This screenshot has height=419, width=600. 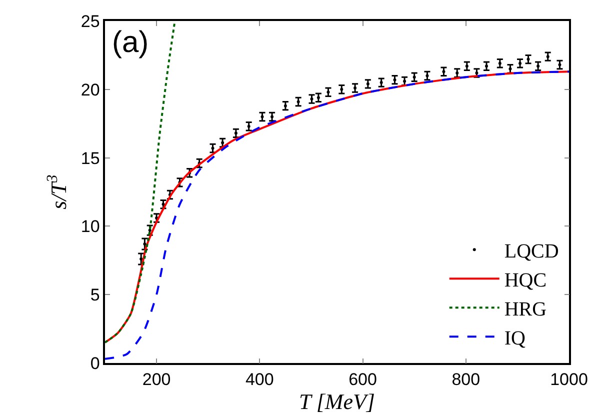 What do you see at coordinates (90, 21) in the screenshot?
I see `y-tick-label: 25` at bounding box center [90, 21].